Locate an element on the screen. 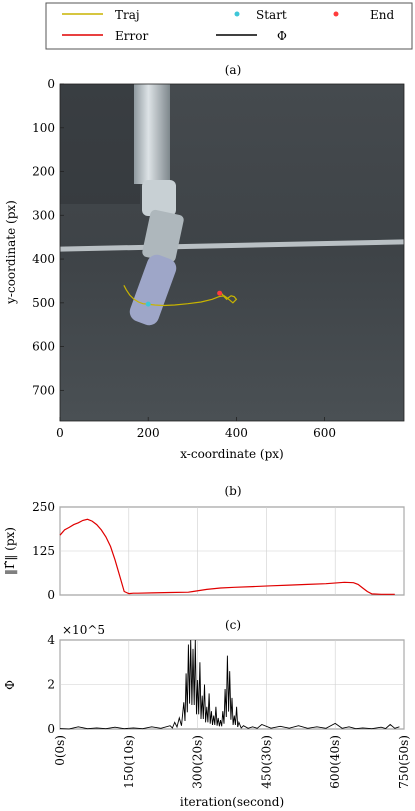 This screenshot has width=415, height=811. panel-c-xtick-label: 0(0s) is located at coordinates (60, 750).